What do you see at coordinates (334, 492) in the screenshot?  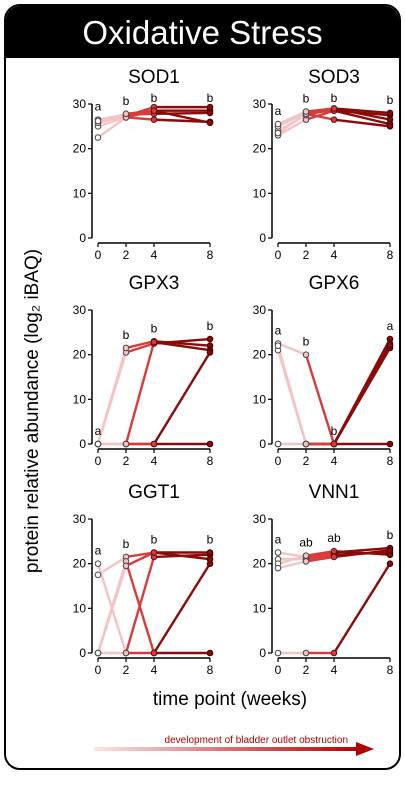 I see `panel-title: VNN1` at bounding box center [334, 492].